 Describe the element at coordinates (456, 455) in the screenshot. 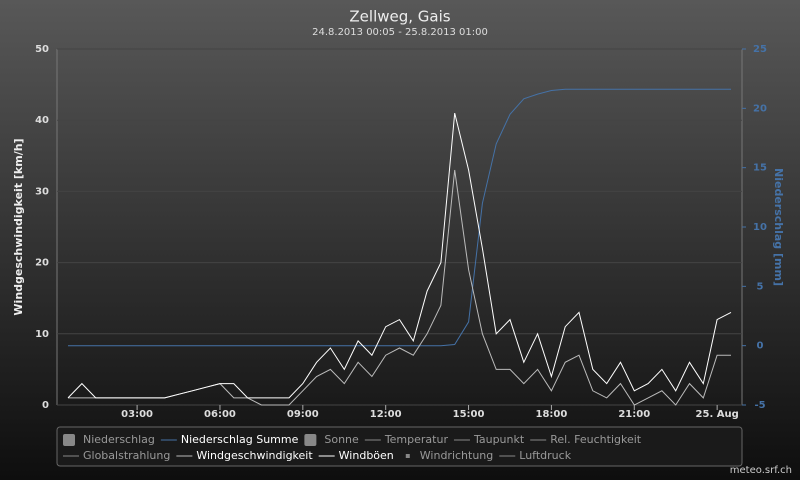

I see `legend-label: Windrichtung` at that location.